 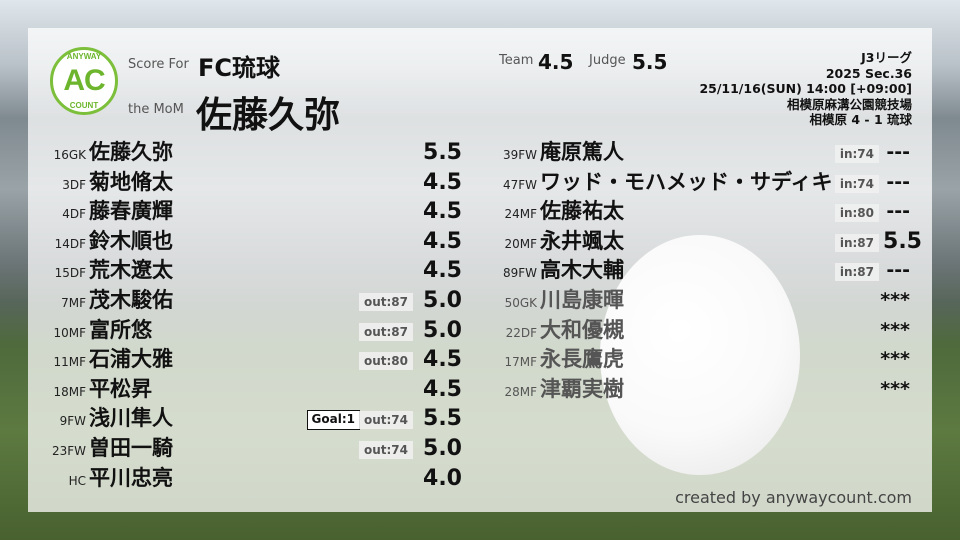 What do you see at coordinates (246, 448) in the screenshot?
I see `player-row: 23FW 曽田一騎 out:74 5.0` at bounding box center [246, 448].